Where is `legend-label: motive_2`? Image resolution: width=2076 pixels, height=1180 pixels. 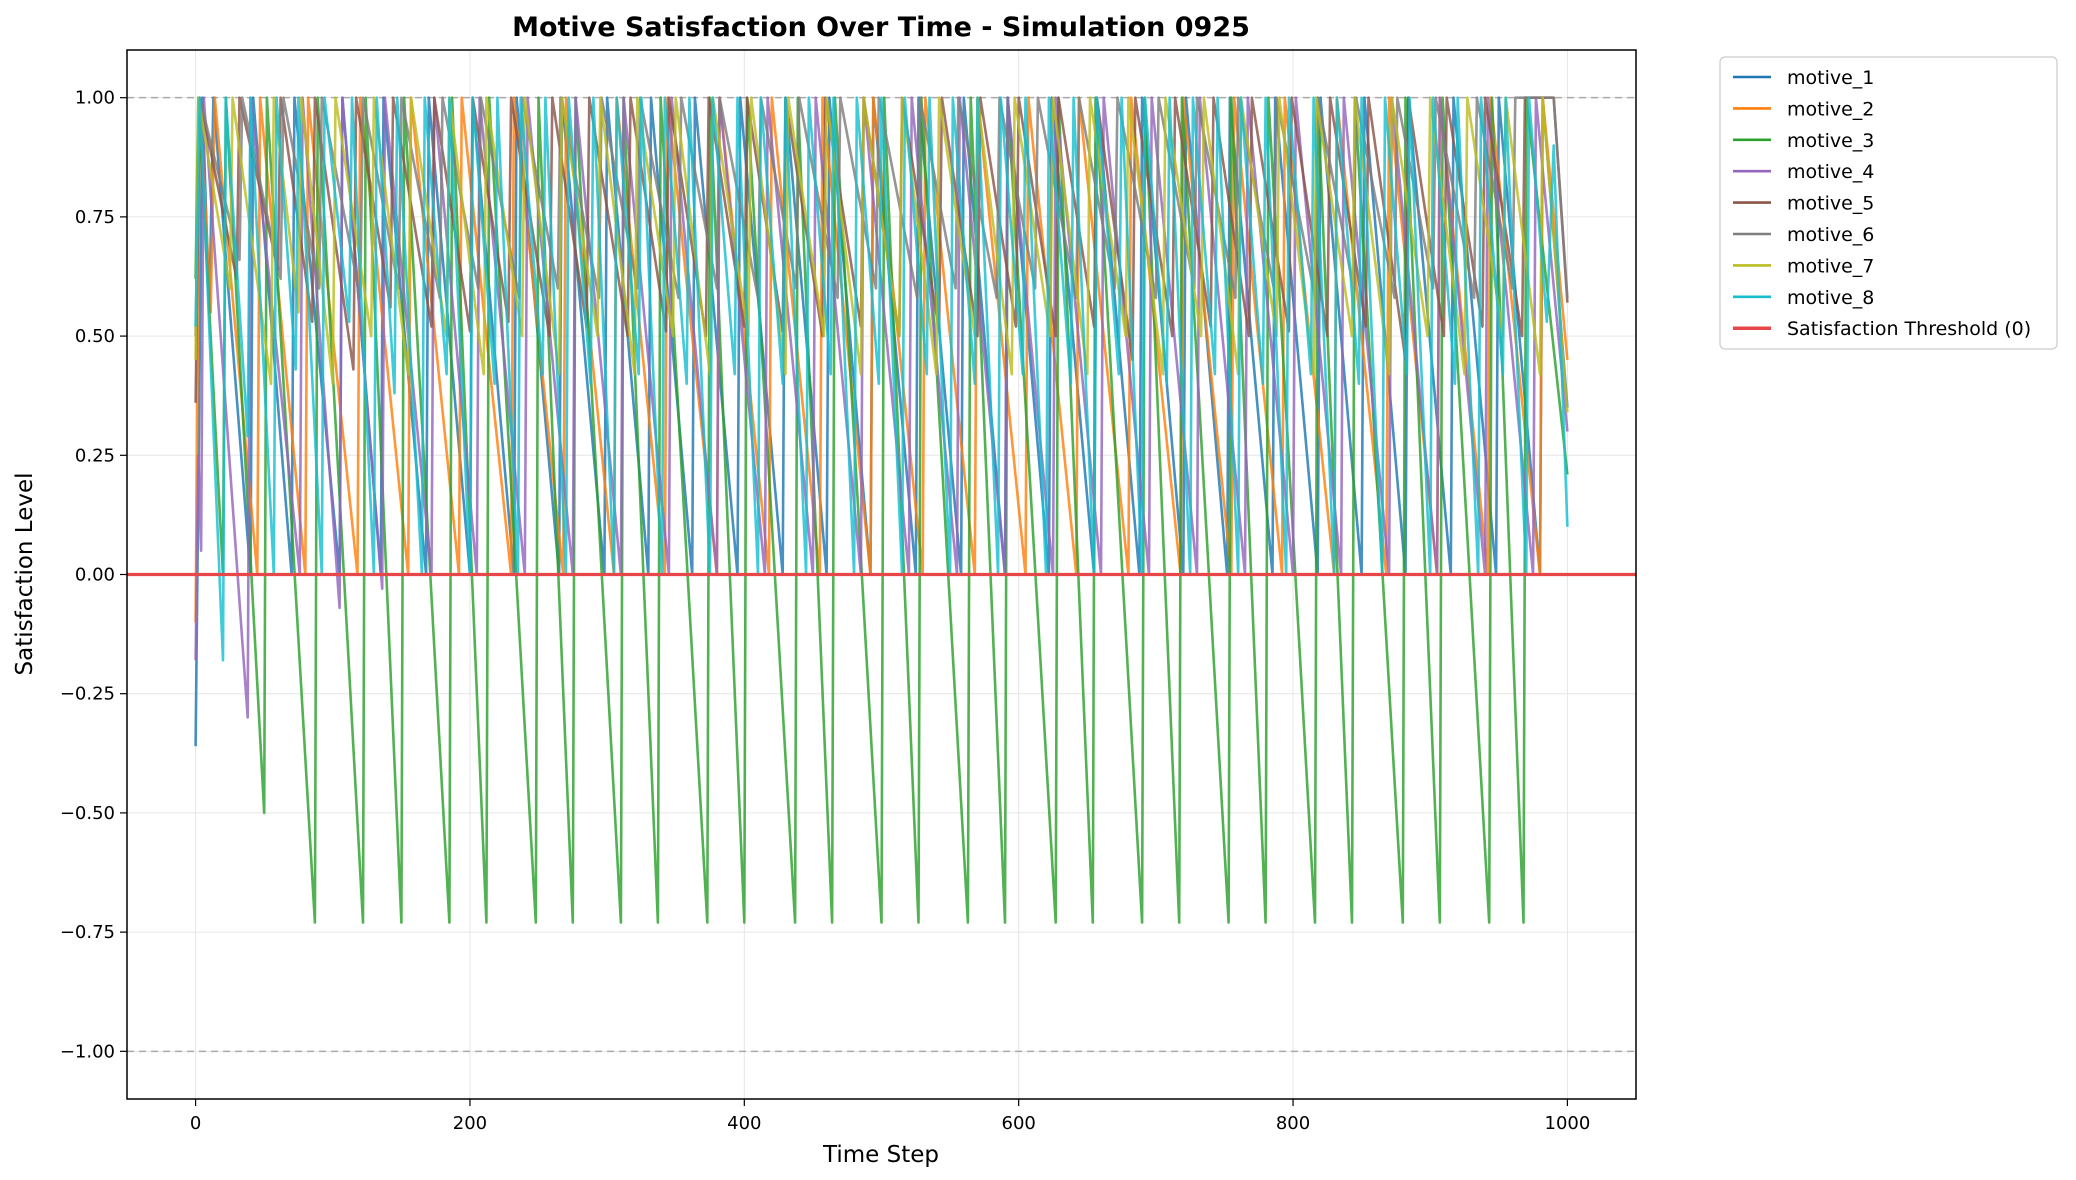
legend-label: motive_2 is located at coordinates (1830, 109).